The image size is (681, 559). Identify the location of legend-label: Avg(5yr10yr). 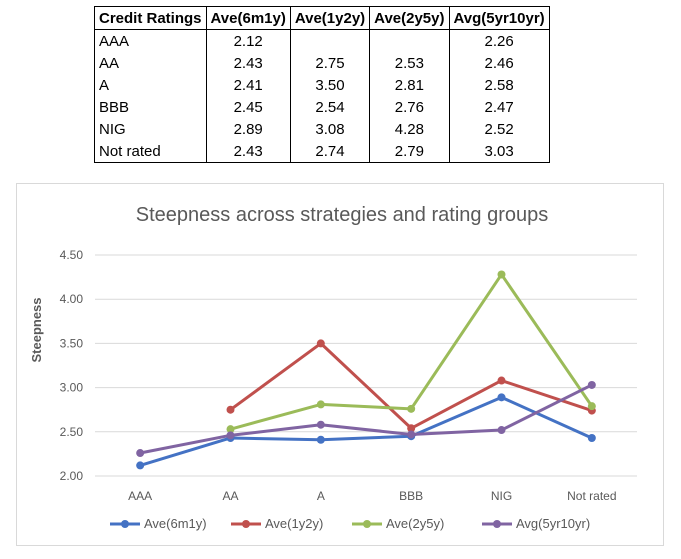
(553, 523).